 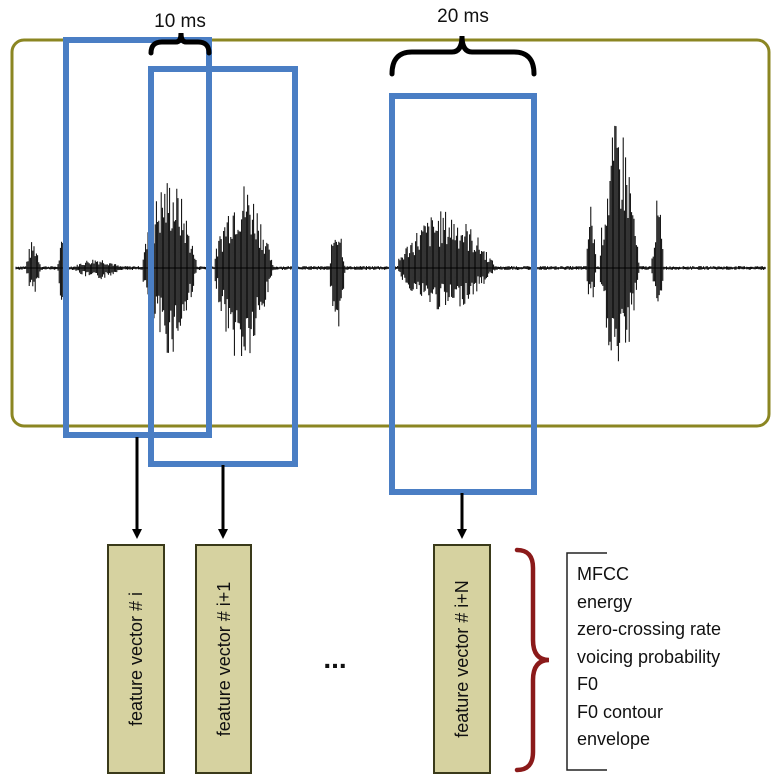 I want to click on feature-vector-i-plus-n-label: feature vector # i+N, so click(x=462, y=659).